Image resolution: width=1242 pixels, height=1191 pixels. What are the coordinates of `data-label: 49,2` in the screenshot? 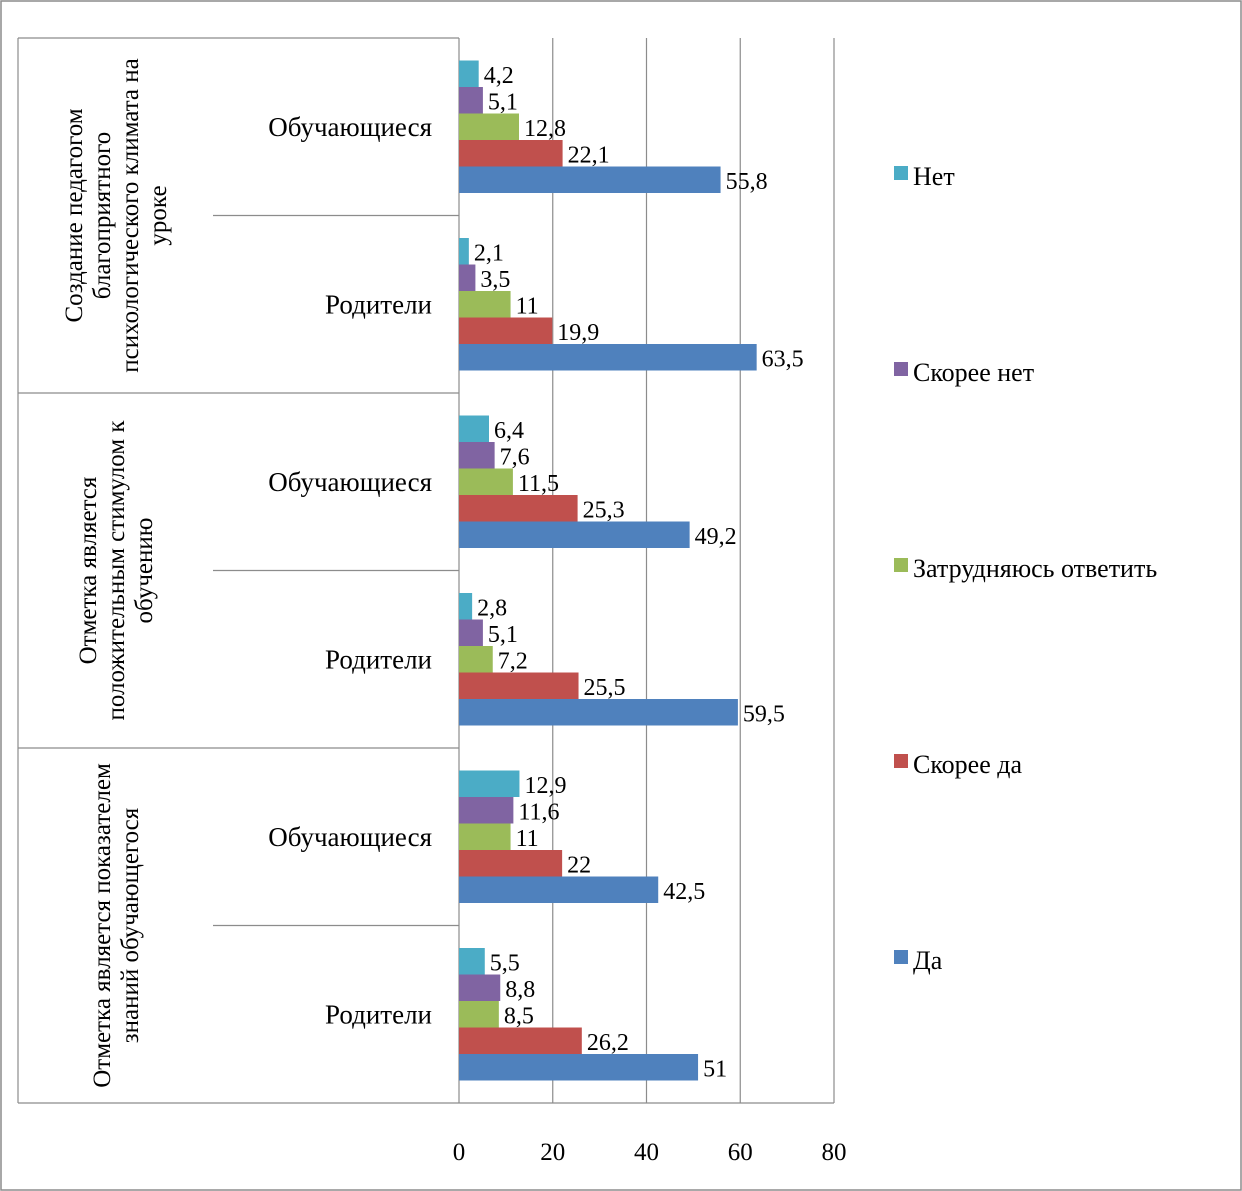 It's located at (716, 537).